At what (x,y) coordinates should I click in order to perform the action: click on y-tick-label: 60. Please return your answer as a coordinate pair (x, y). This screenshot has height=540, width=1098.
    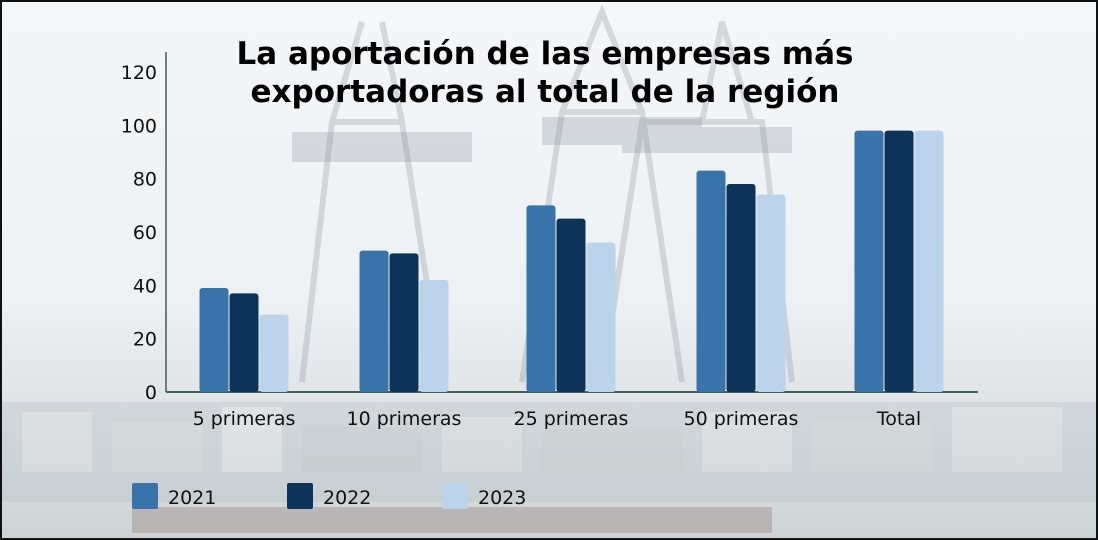
    Looking at the image, I should click on (145, 233).